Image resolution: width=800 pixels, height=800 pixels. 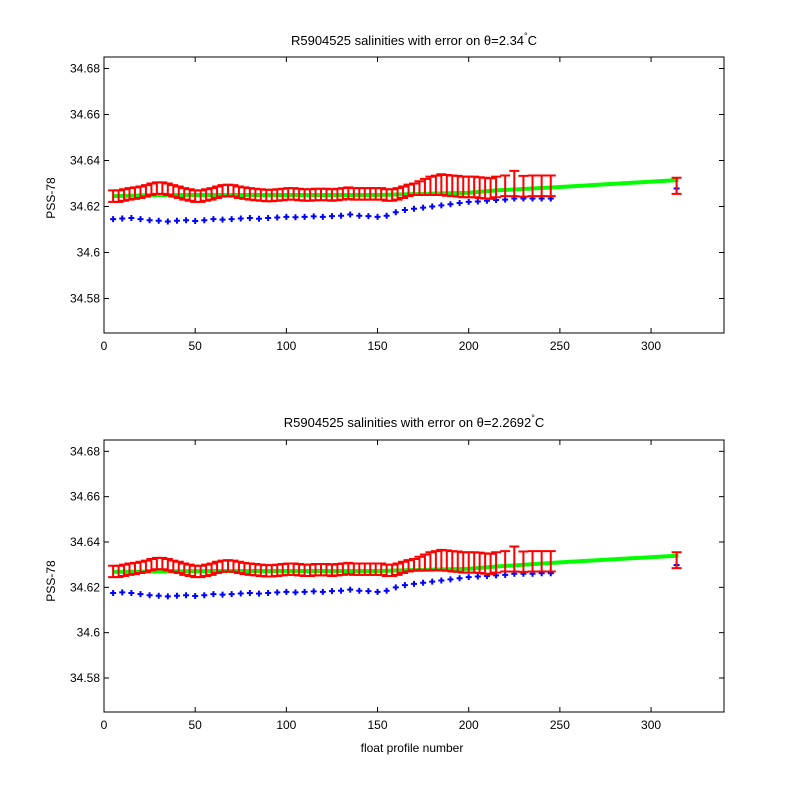 I want to click on x-axis-label: float profile number, so click(x=412, y=748).